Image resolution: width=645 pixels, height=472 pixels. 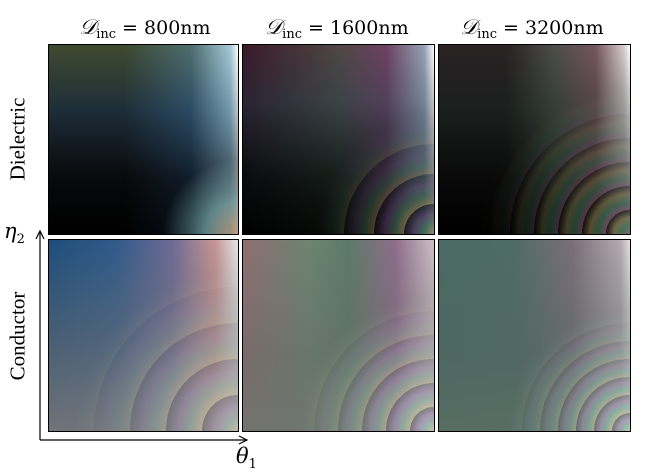 What do you see at coordinates (252, 464) in the screenshot?
I see `theta-subscript: 1` at bounding box center [252, 464].